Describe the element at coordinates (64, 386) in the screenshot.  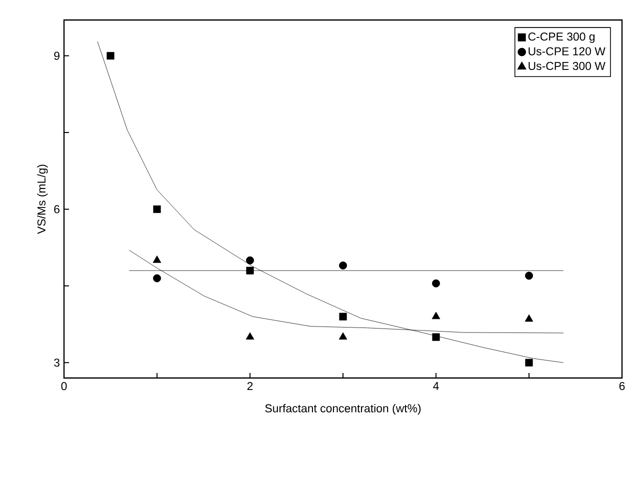
I see `x-tick-label: 0` at that location.